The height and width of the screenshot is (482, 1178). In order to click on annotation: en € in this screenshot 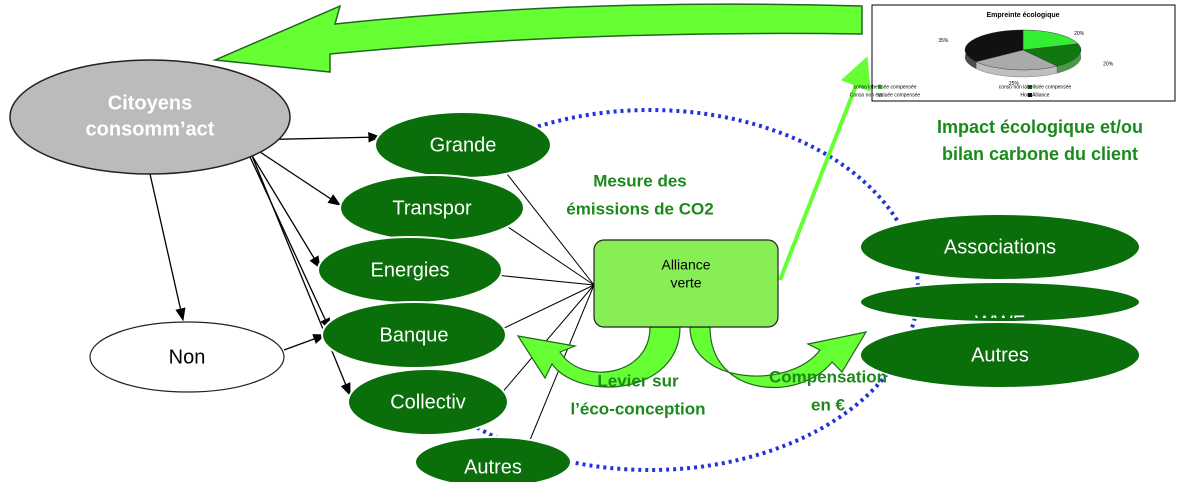, I will do `click(828, 404)`.